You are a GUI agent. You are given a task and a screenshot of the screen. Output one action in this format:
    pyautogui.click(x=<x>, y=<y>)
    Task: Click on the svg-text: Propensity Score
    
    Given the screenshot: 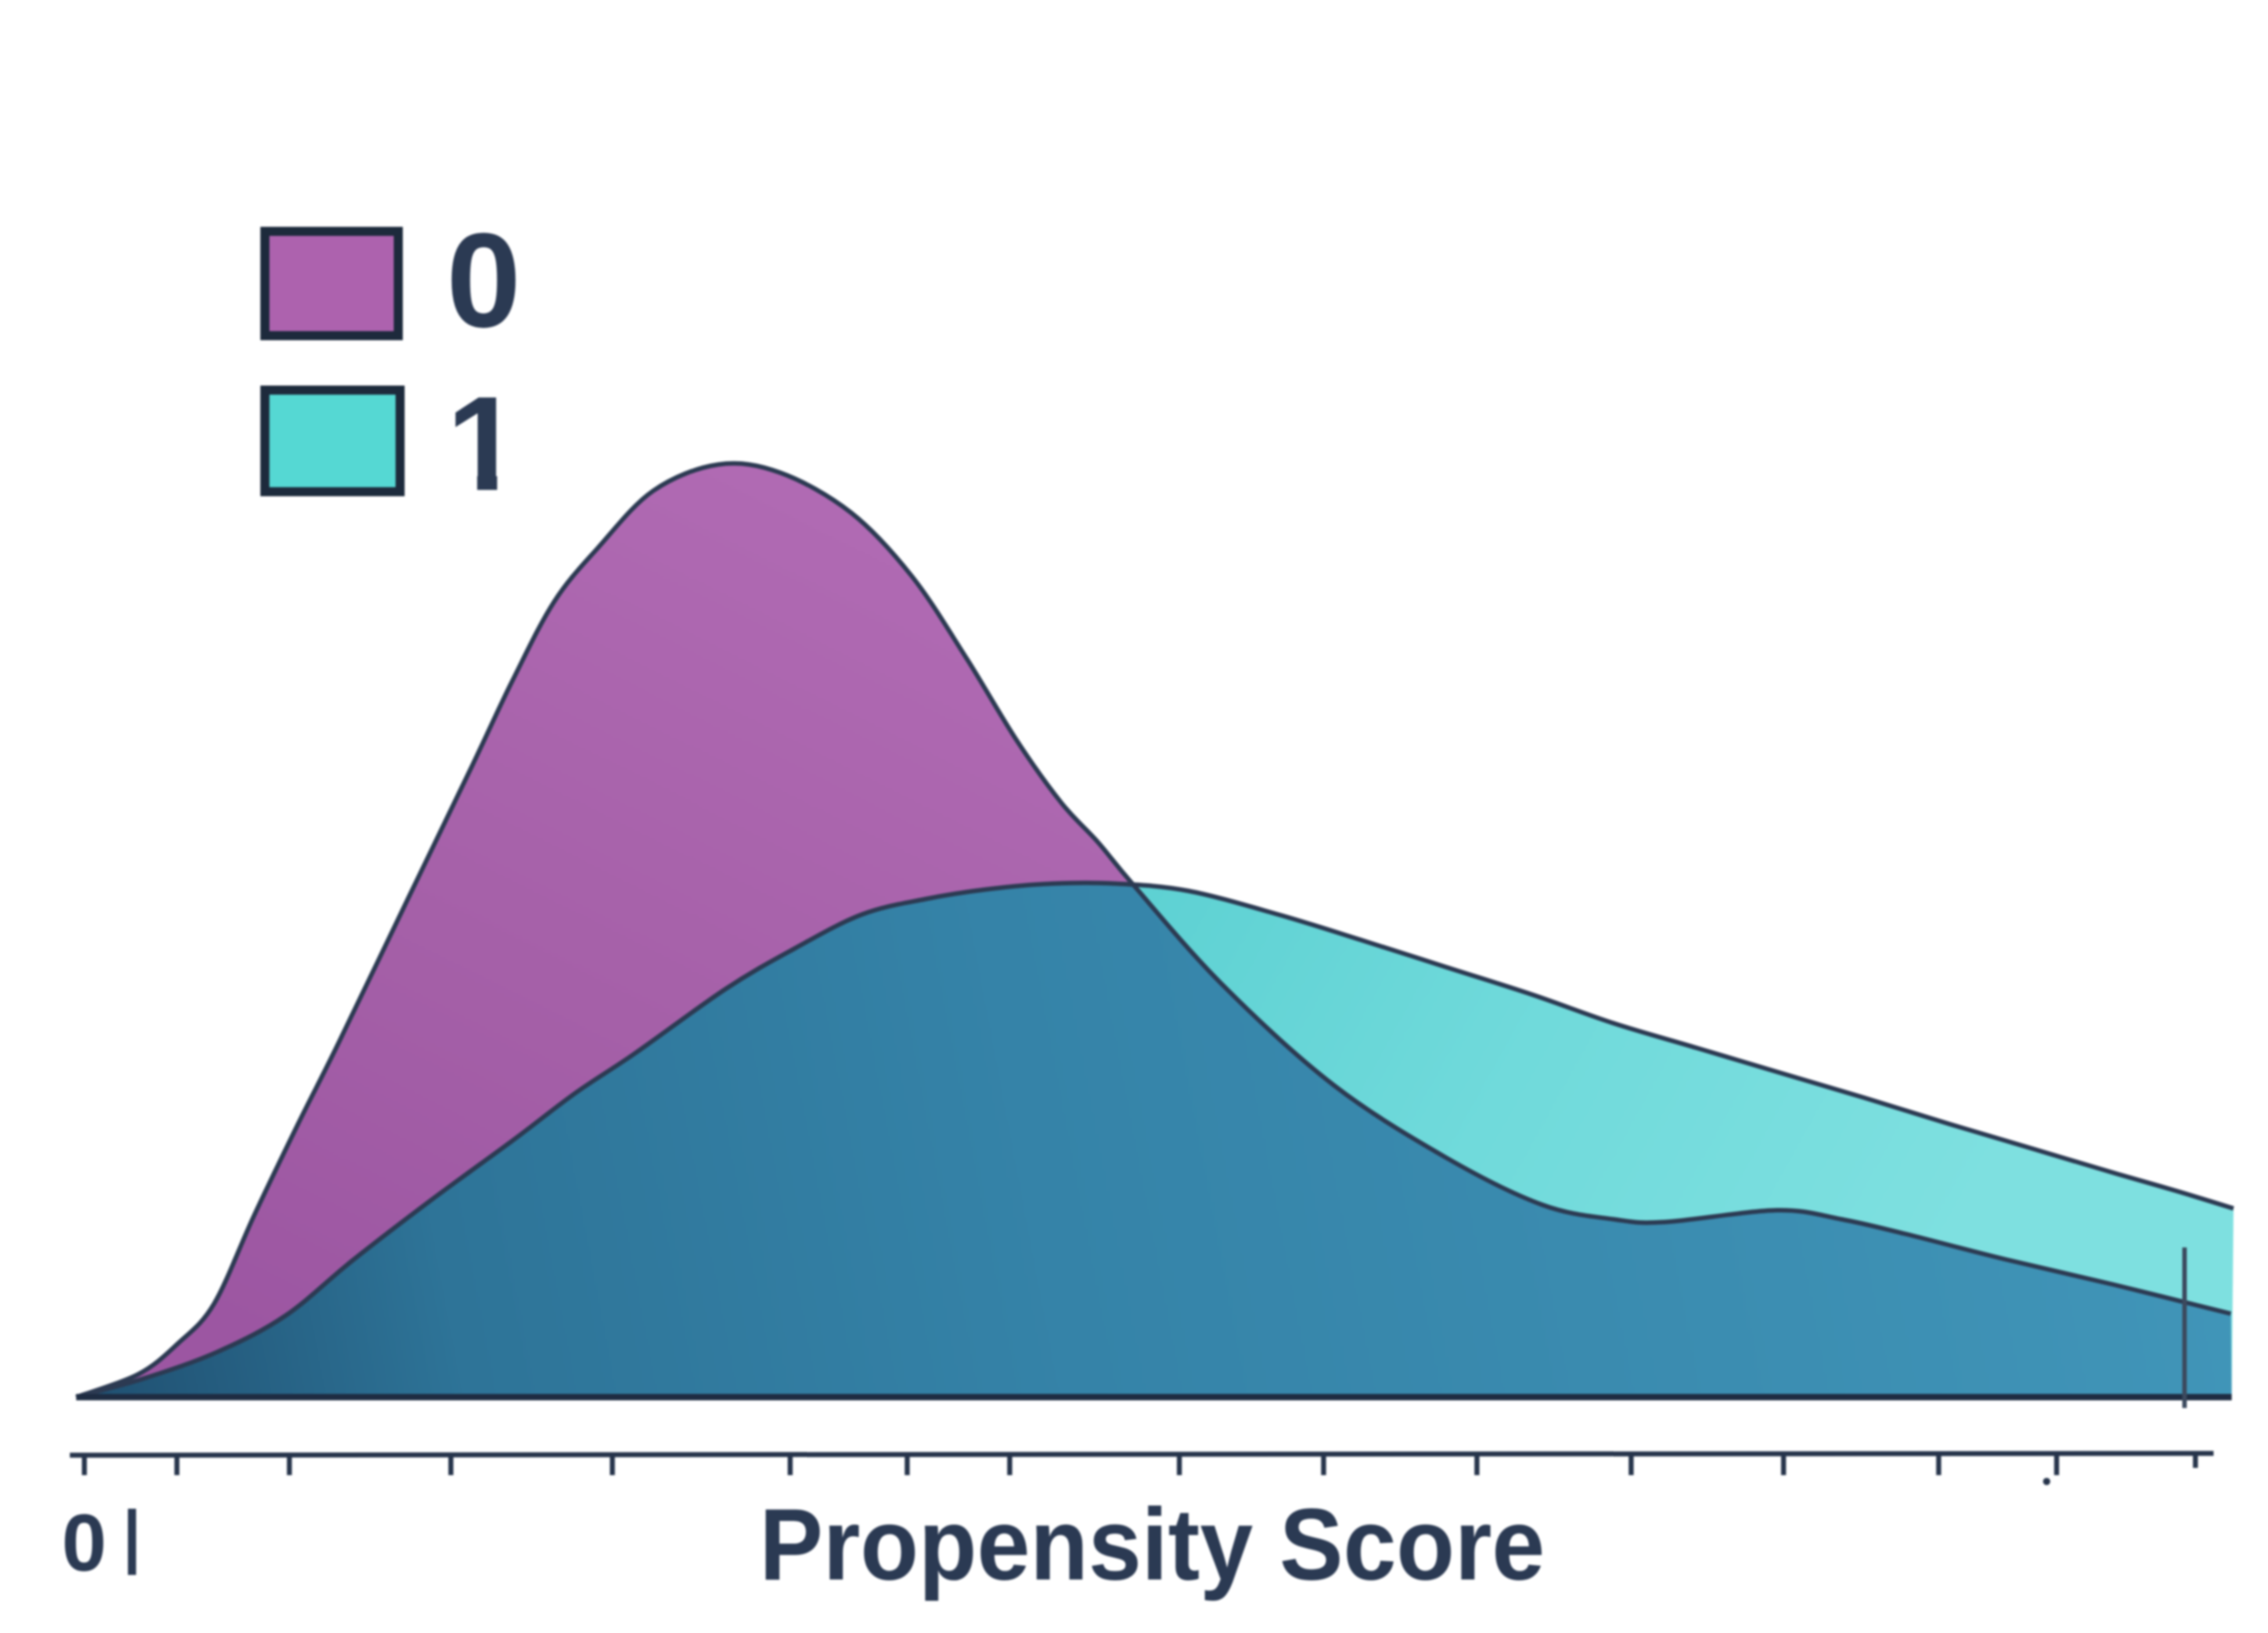 What is the action you would take?
    pyautogui.click(x=1152, y=1544)
    